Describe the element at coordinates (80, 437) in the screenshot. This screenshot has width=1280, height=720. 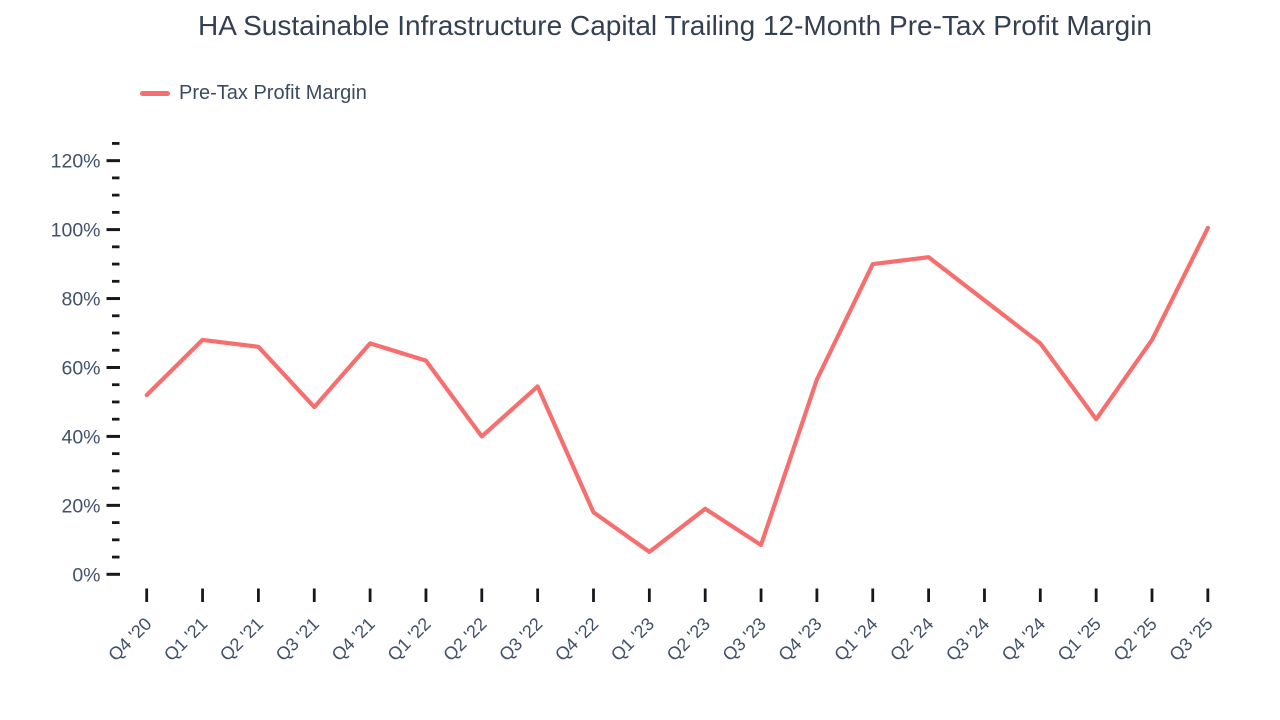
I see `y-tick-label: 40%` at that location.